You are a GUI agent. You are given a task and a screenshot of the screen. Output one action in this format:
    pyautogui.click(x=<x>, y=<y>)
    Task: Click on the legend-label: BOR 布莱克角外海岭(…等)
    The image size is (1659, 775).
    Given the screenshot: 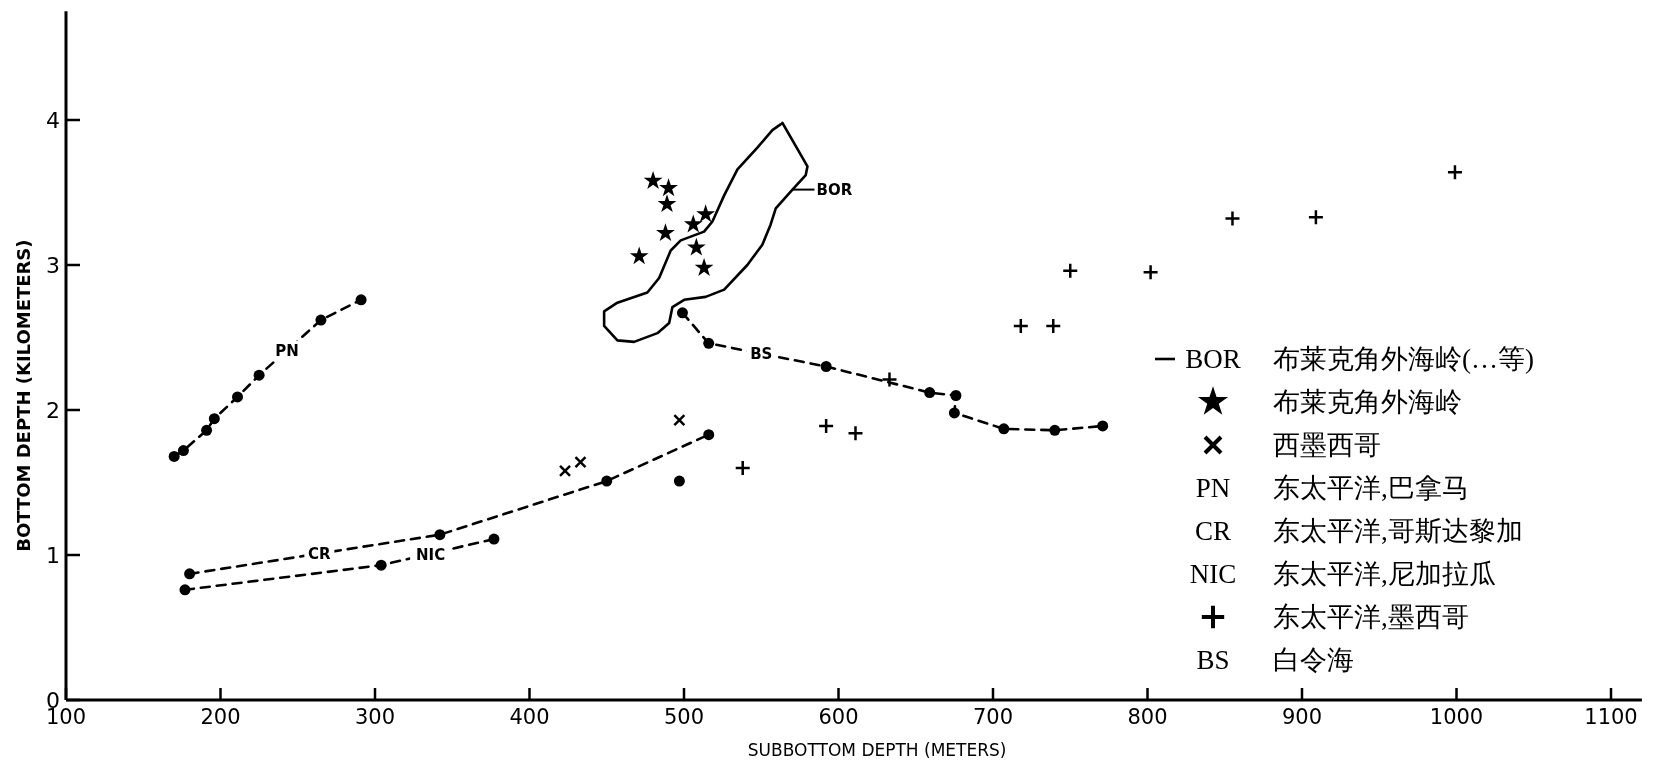 What is the action you would take?
    pyautogui.click(x=1359, y=359)
    